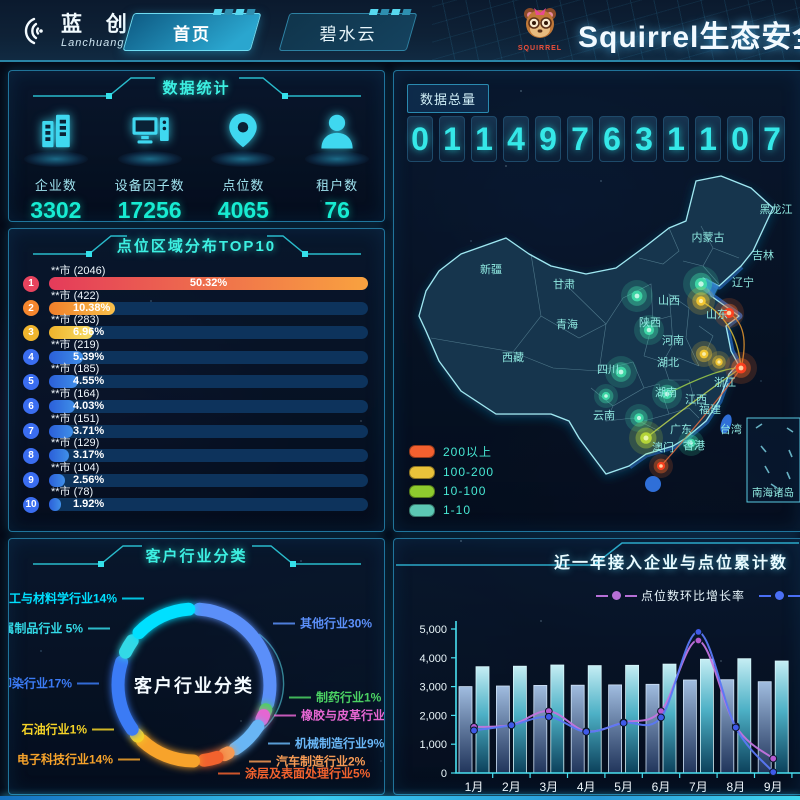 The image size is (800, 800). Describe the element at coordinates (195, 308) in the screenshot. I see `top10-bar-line: 2 10.38%` at that location.